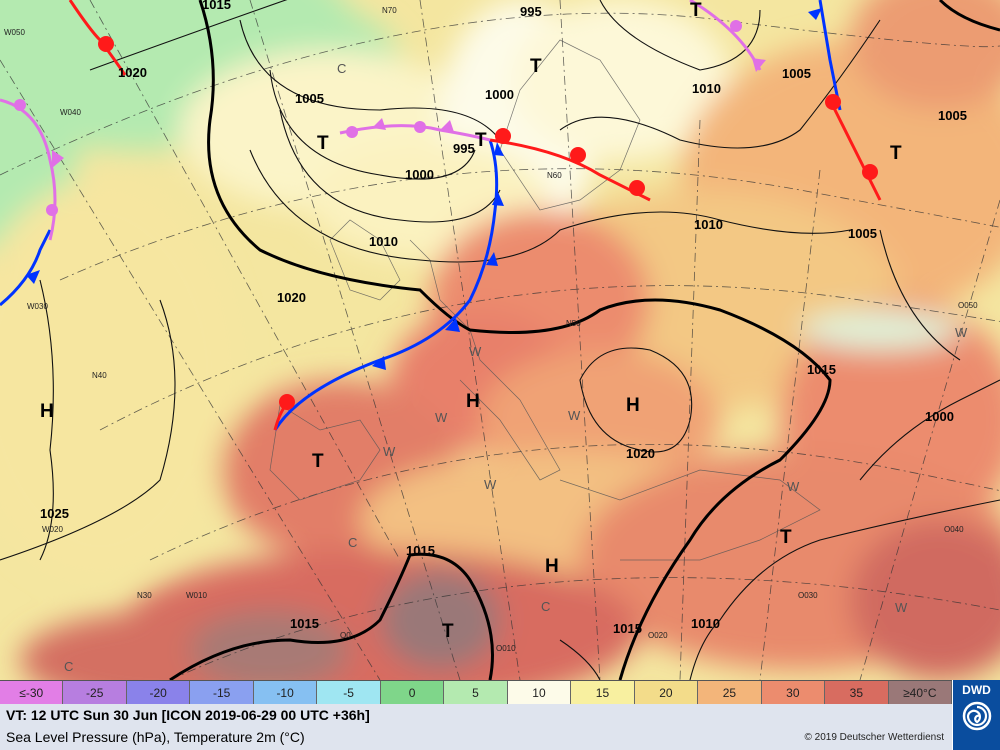 The width and height of the screenshot is (1000, 750). I want to click on legend-swatch: 15, so click(603, 692).